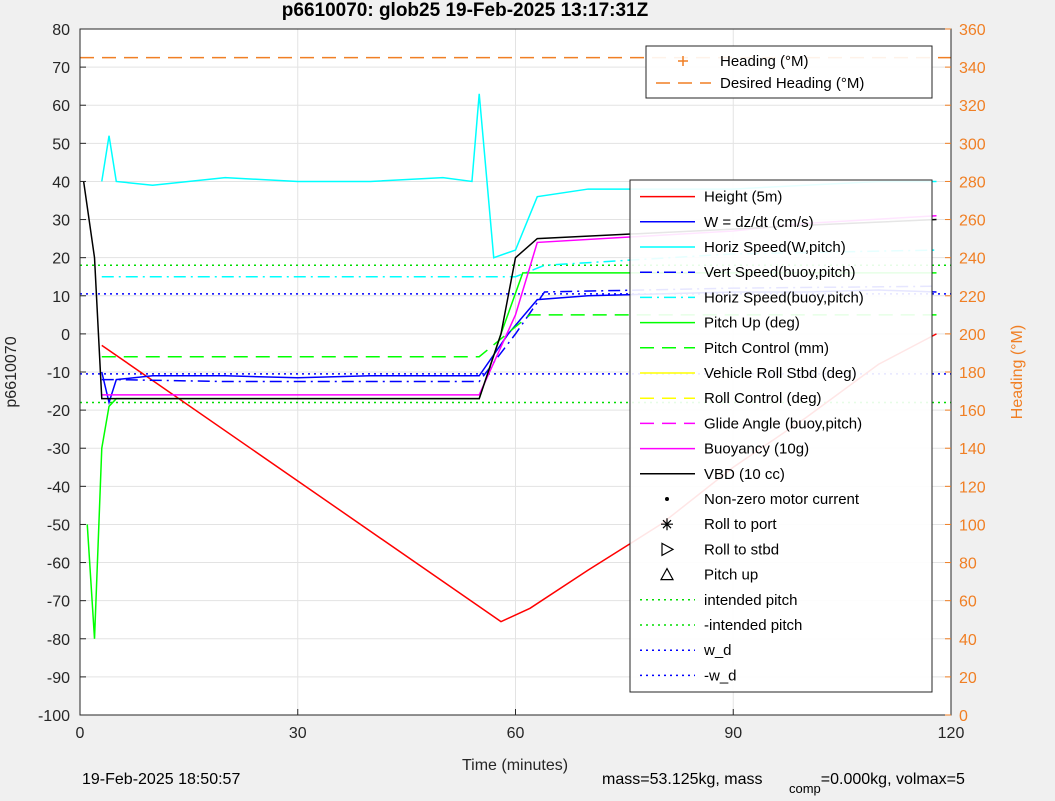  What do you see at coordinates (972, 297) in the screenshot?
I see `y2-tick-label: 220` at bounding box center [972, 297].